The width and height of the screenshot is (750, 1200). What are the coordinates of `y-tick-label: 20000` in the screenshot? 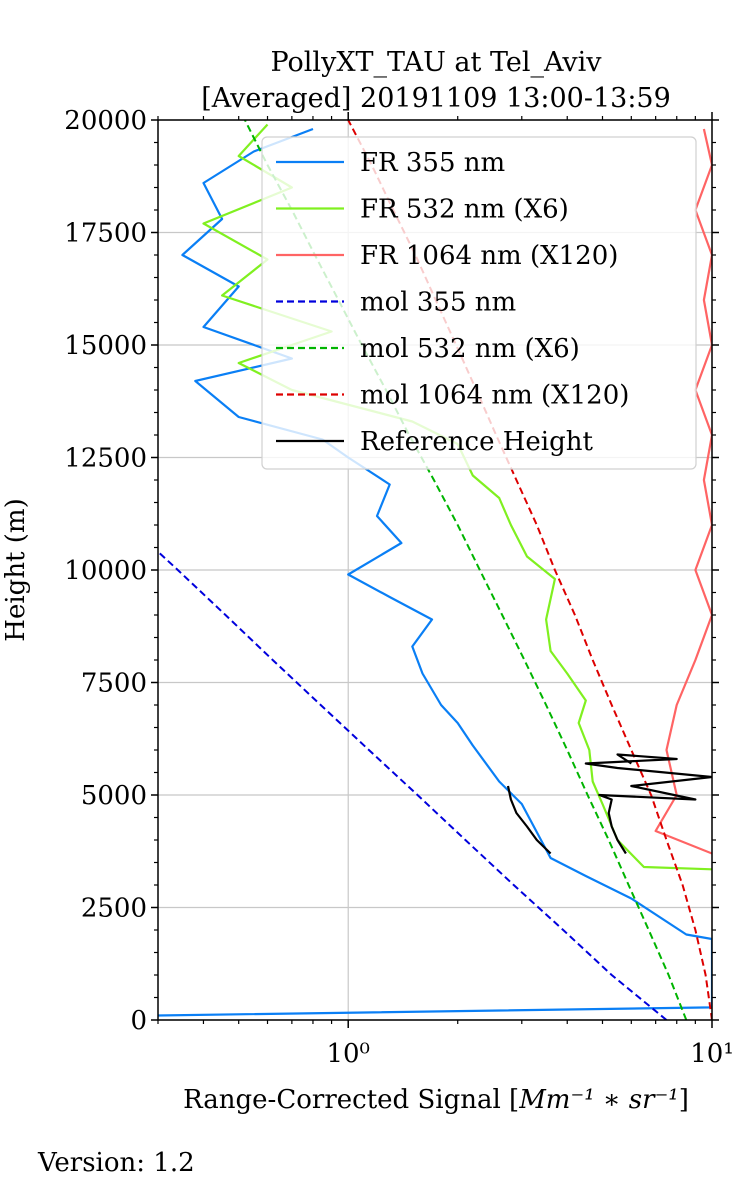 It's located at (105, 121).